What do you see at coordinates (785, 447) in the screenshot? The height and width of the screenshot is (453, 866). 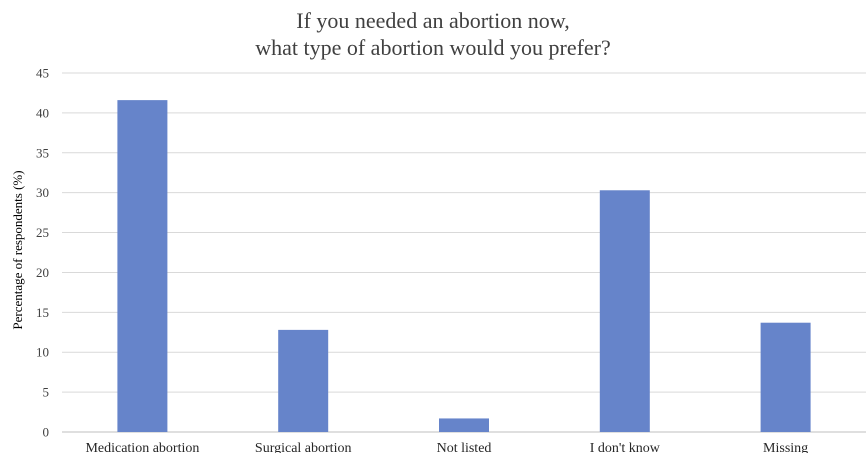 I see `x-category-label: Missing` at bounding box center [785, 447].